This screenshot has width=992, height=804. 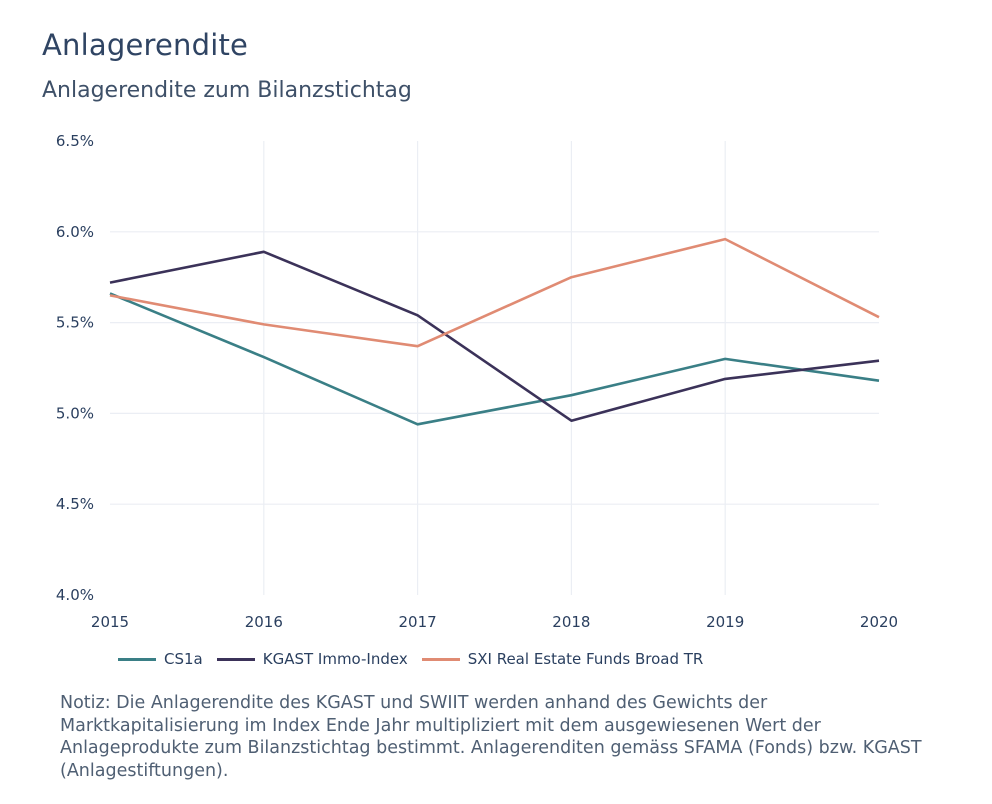 I want to click on x-axis-tick-labels: 2015 2016 2017 2018 2019 2020, so click(x=494, y=622).